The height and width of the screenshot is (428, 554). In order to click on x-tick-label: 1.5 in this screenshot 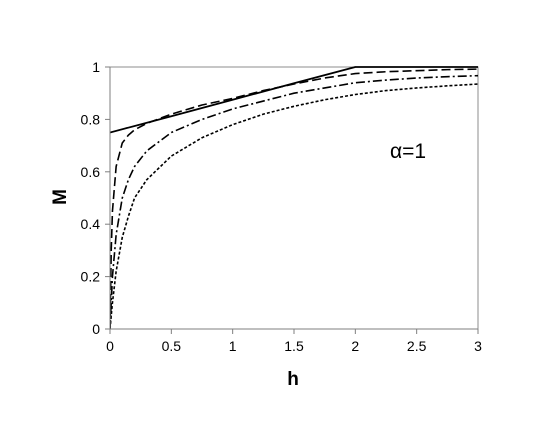, I will do `click(294, 346)`.